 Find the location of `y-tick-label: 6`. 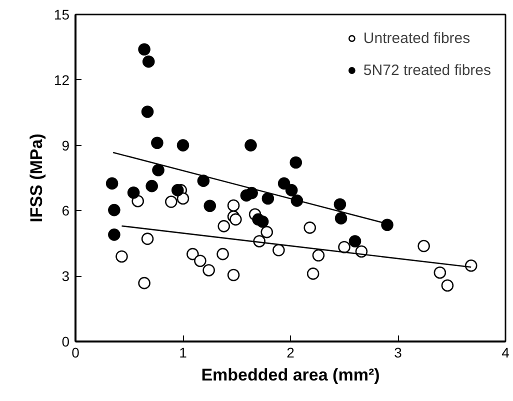

y-tick-label: 6 is located at coordinates (66, 210).